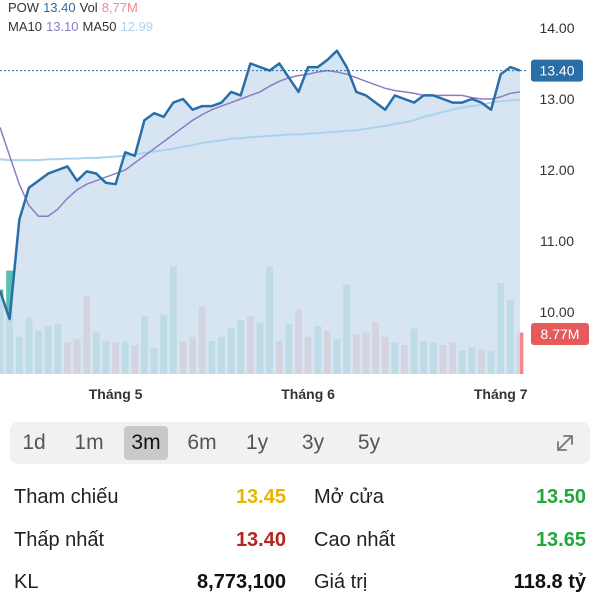 This screenshot has width=600, height=600. Describe the element at coordinates (59, 7) in the screenshot. I see `legend-price: 13.40` at that location.